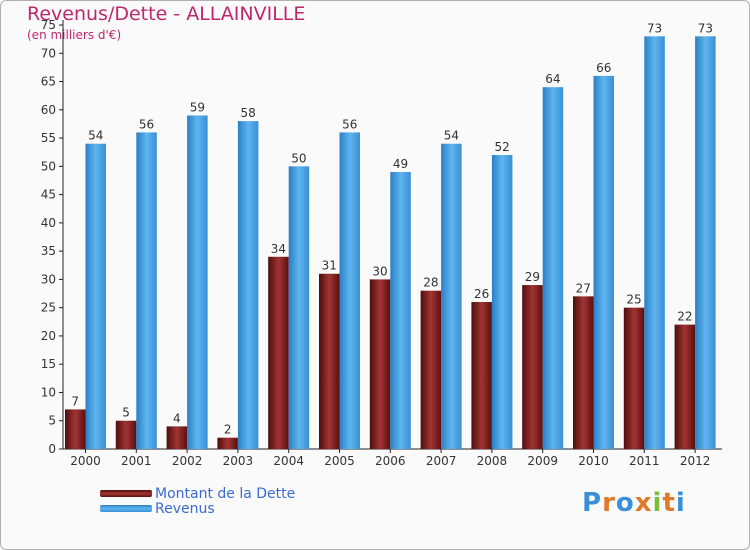 Image resolution: width=750 pixels, height=550 pixels. Describe the element at coordinates (400, 310) in the screenshot. I see `bar-revenue-2006` at that location.